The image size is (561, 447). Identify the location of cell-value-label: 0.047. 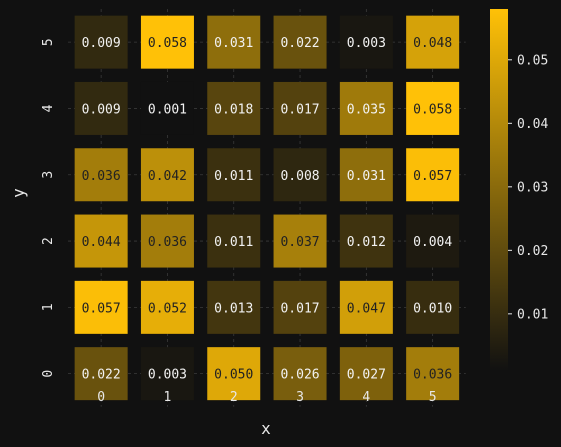
(366, 308).